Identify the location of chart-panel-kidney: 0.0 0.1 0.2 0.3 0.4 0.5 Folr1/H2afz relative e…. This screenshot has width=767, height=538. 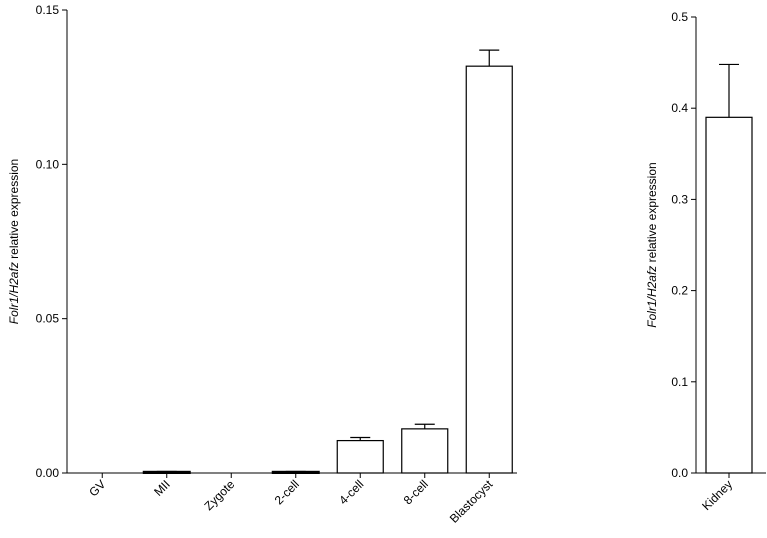
(705, 261).